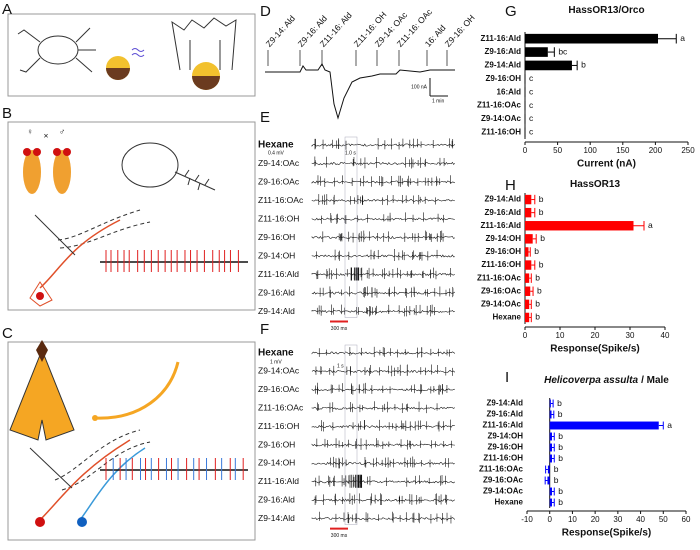  I want to click on scale-label: 100 nA, so click(419, 87).